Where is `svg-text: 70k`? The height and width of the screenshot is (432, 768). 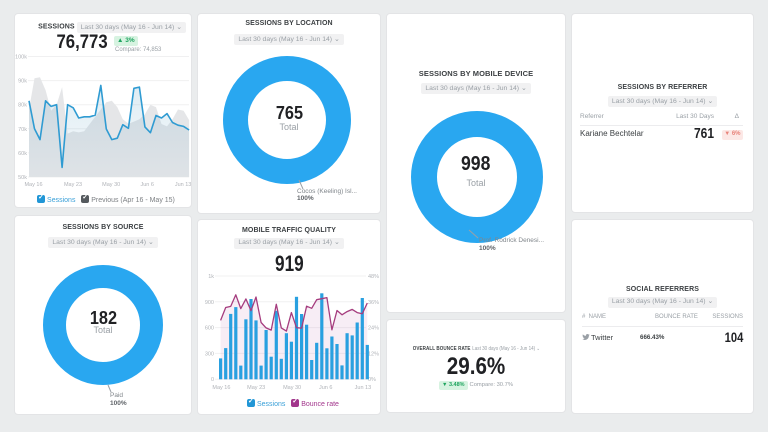
svg-text: 70k is located at coordinates (22, 130).